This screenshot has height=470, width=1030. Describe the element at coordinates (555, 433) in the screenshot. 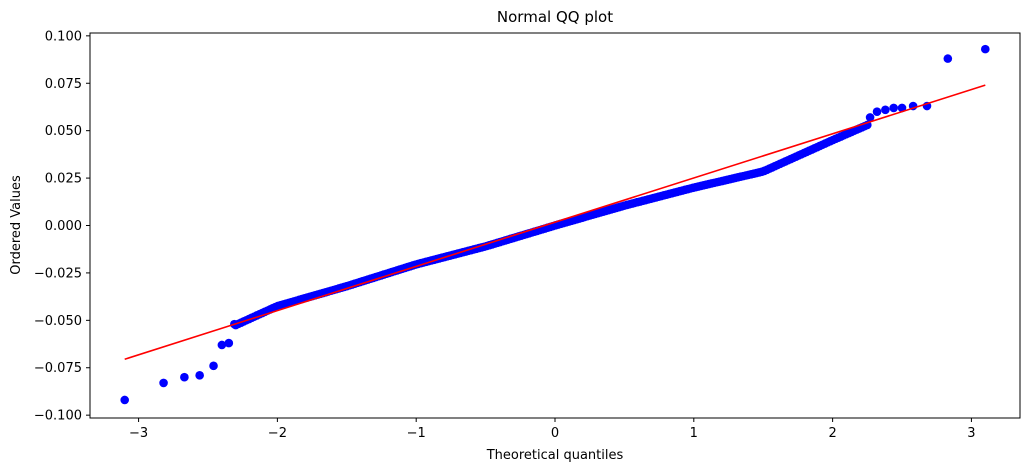

I see `x-tick-label: 0` at that location.